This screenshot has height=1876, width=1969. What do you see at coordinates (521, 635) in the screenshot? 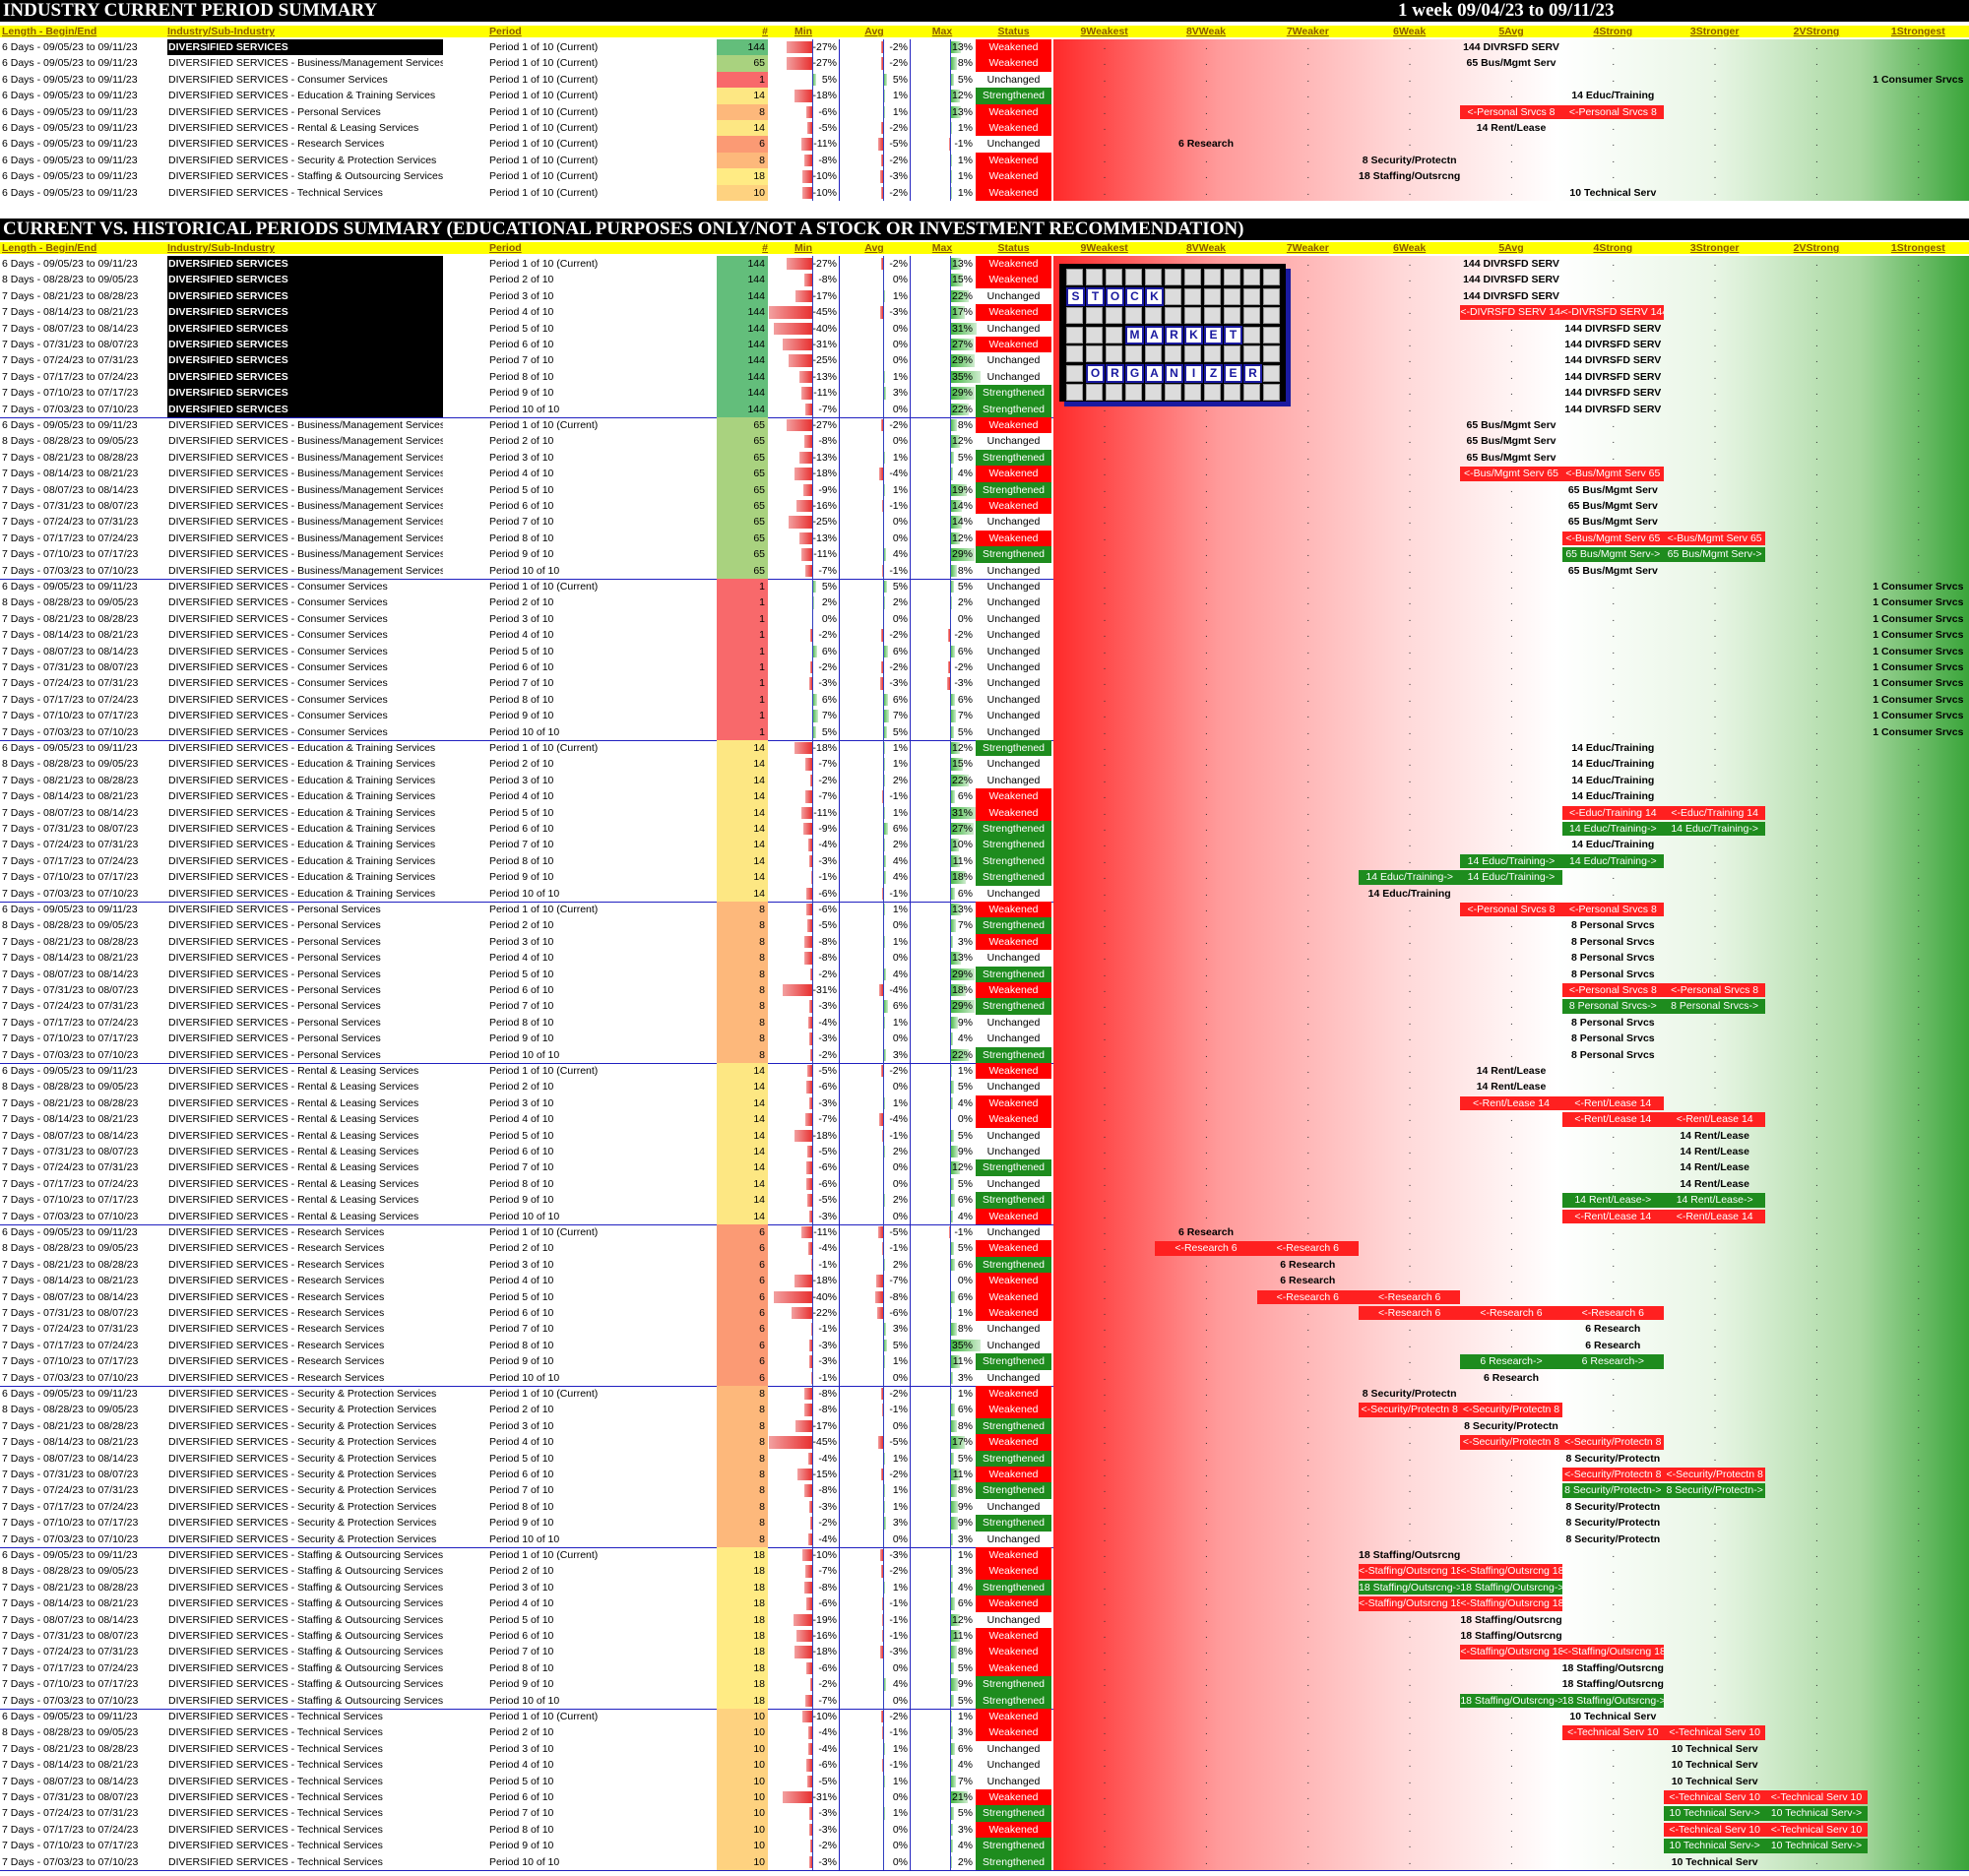
I see `period-label: Period 4 of 10` at bounding box center [521, 635].